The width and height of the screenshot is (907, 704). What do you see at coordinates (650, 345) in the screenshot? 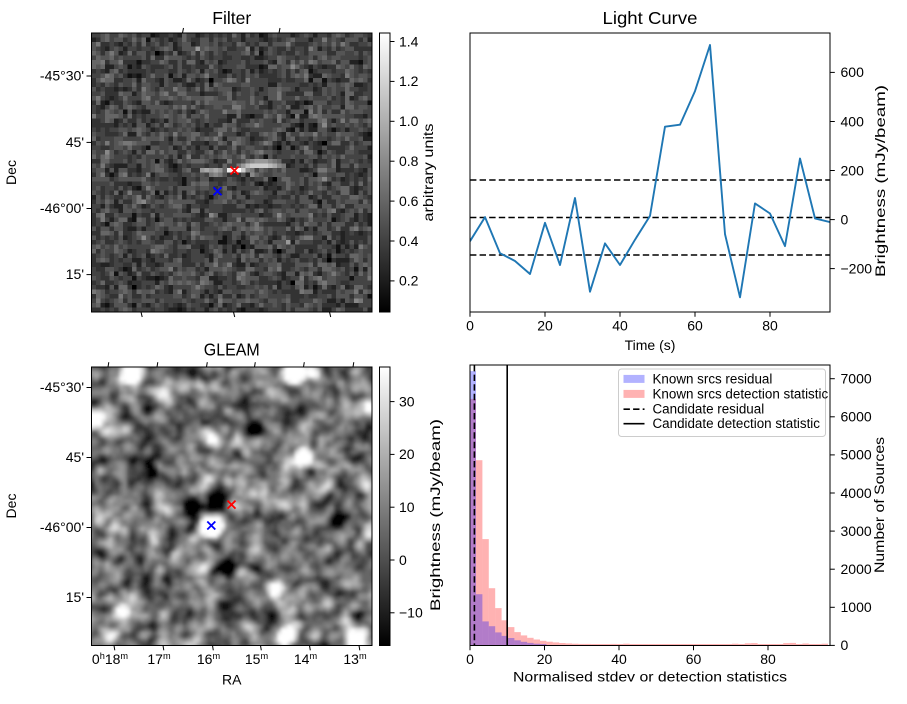
I see `svg-text: Time (s)` at bounding box center [650, 345].